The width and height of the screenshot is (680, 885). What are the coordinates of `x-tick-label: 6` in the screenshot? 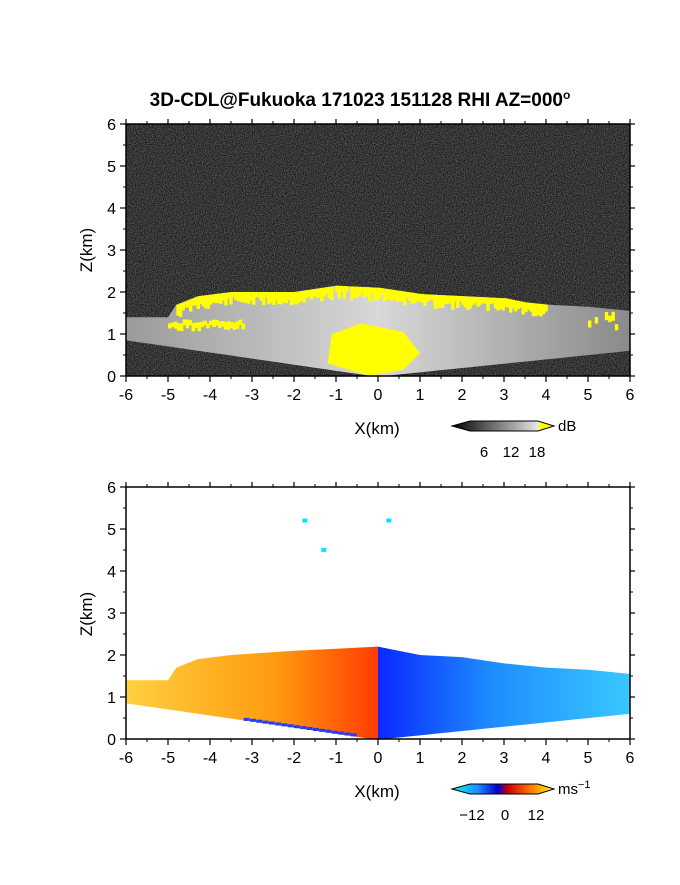 It's located at (630, 395).